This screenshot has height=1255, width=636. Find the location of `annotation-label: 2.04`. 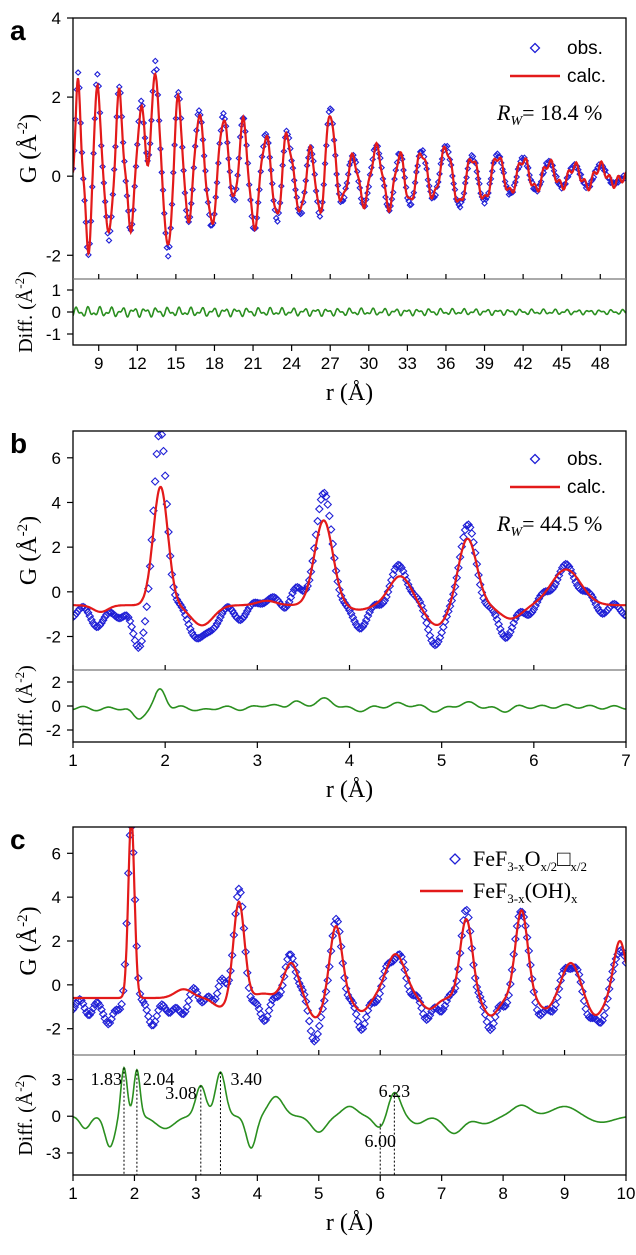

annotation-label: 2.04 is located at coordinates (159, 1079).